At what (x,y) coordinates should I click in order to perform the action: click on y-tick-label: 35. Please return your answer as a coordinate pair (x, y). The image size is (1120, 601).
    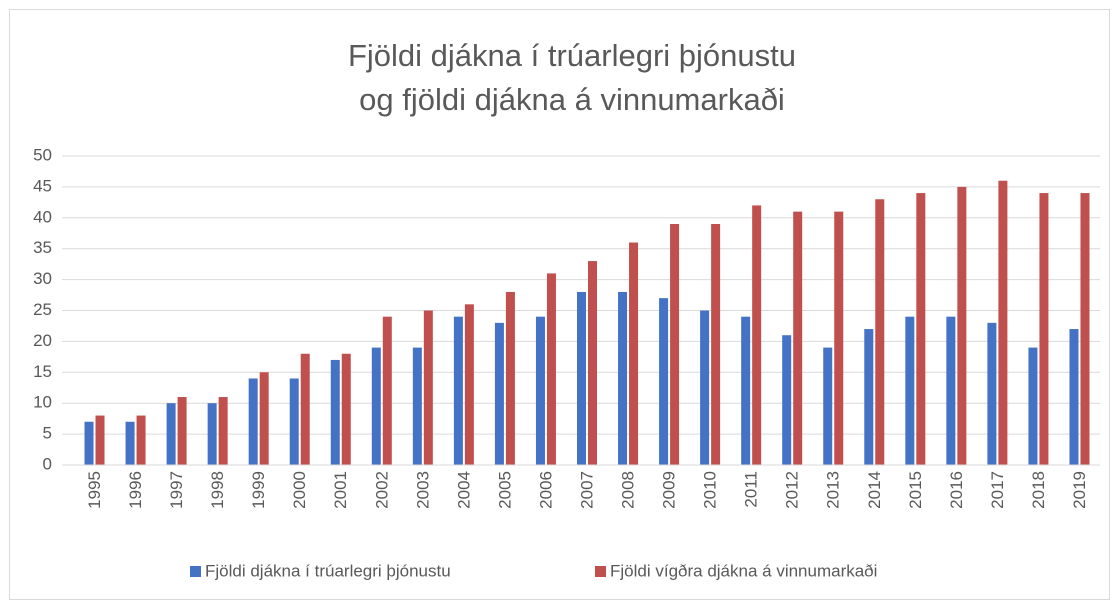
    Looking at the image, I should click on (42, 247).